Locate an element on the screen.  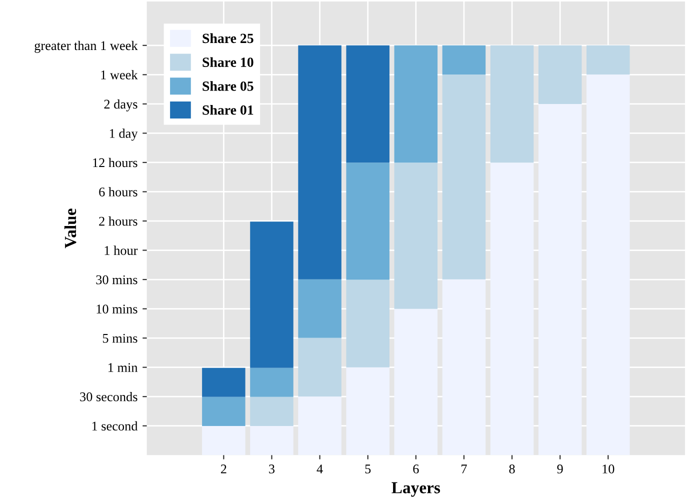
category-label: 30 mins is located at coordinates (117, 279).